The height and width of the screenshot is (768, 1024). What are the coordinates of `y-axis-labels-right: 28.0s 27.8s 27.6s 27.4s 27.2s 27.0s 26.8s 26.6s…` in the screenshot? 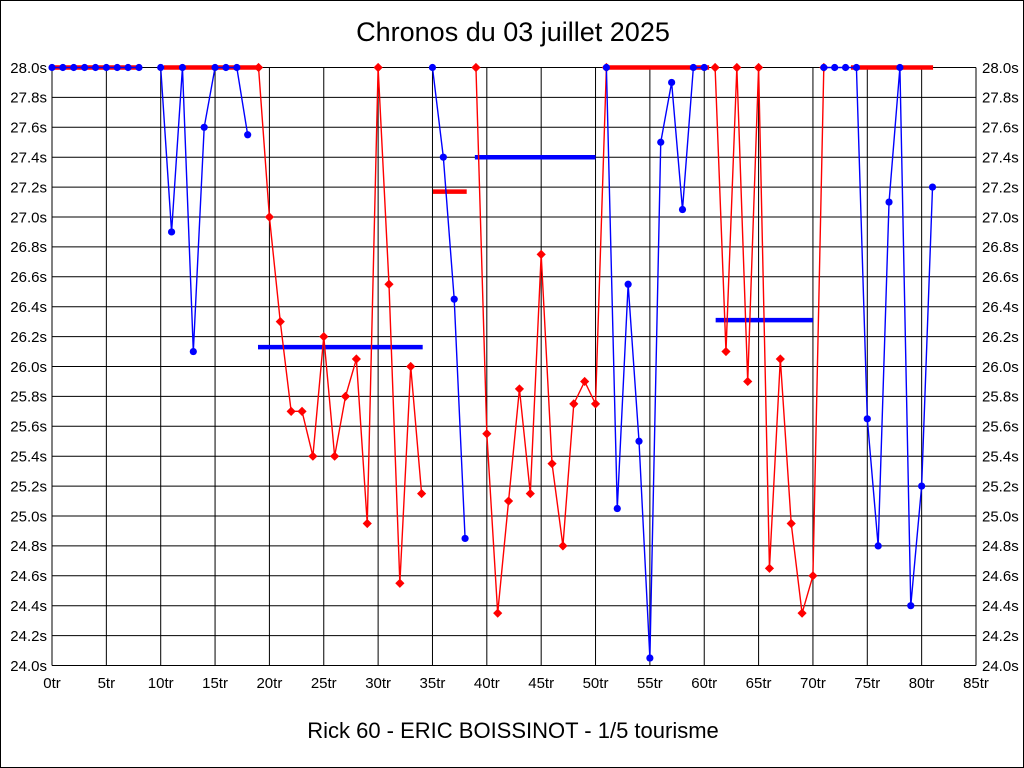 It's located at (1000, 367).